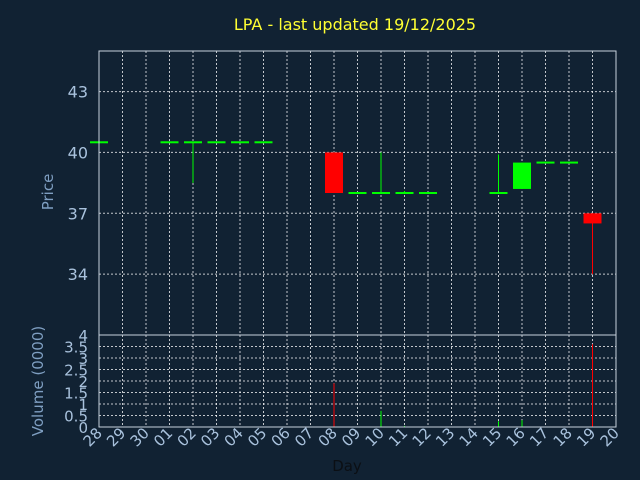 This screenshot has height=480, width=640. Describe the element at coordinates (492, 437) in the screenshot. I see `day-tick-label: 15` at that location.